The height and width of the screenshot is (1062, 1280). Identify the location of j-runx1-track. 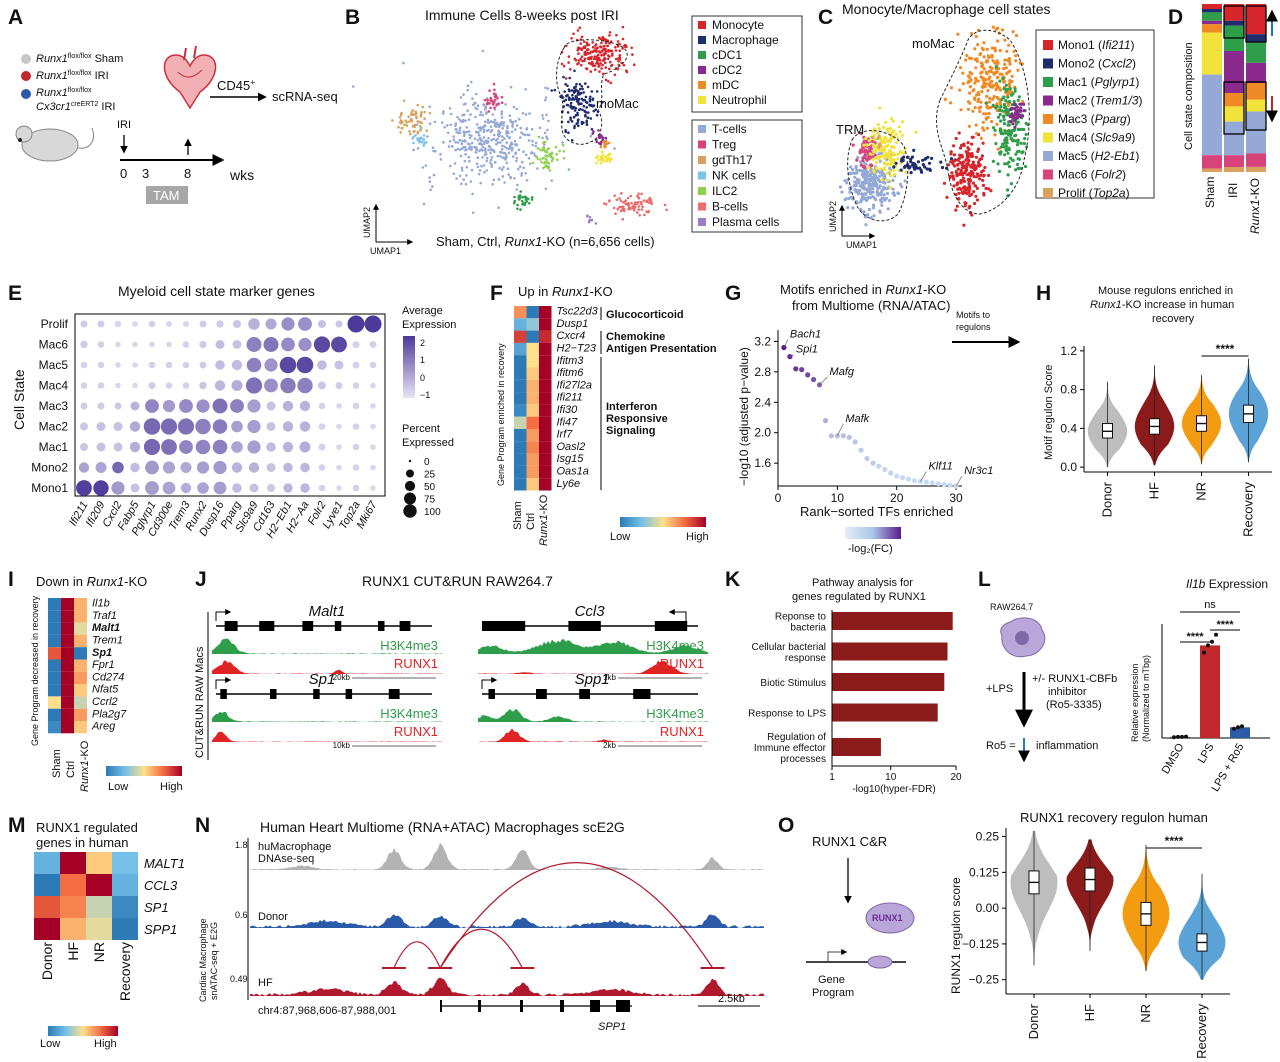
(327, 667).